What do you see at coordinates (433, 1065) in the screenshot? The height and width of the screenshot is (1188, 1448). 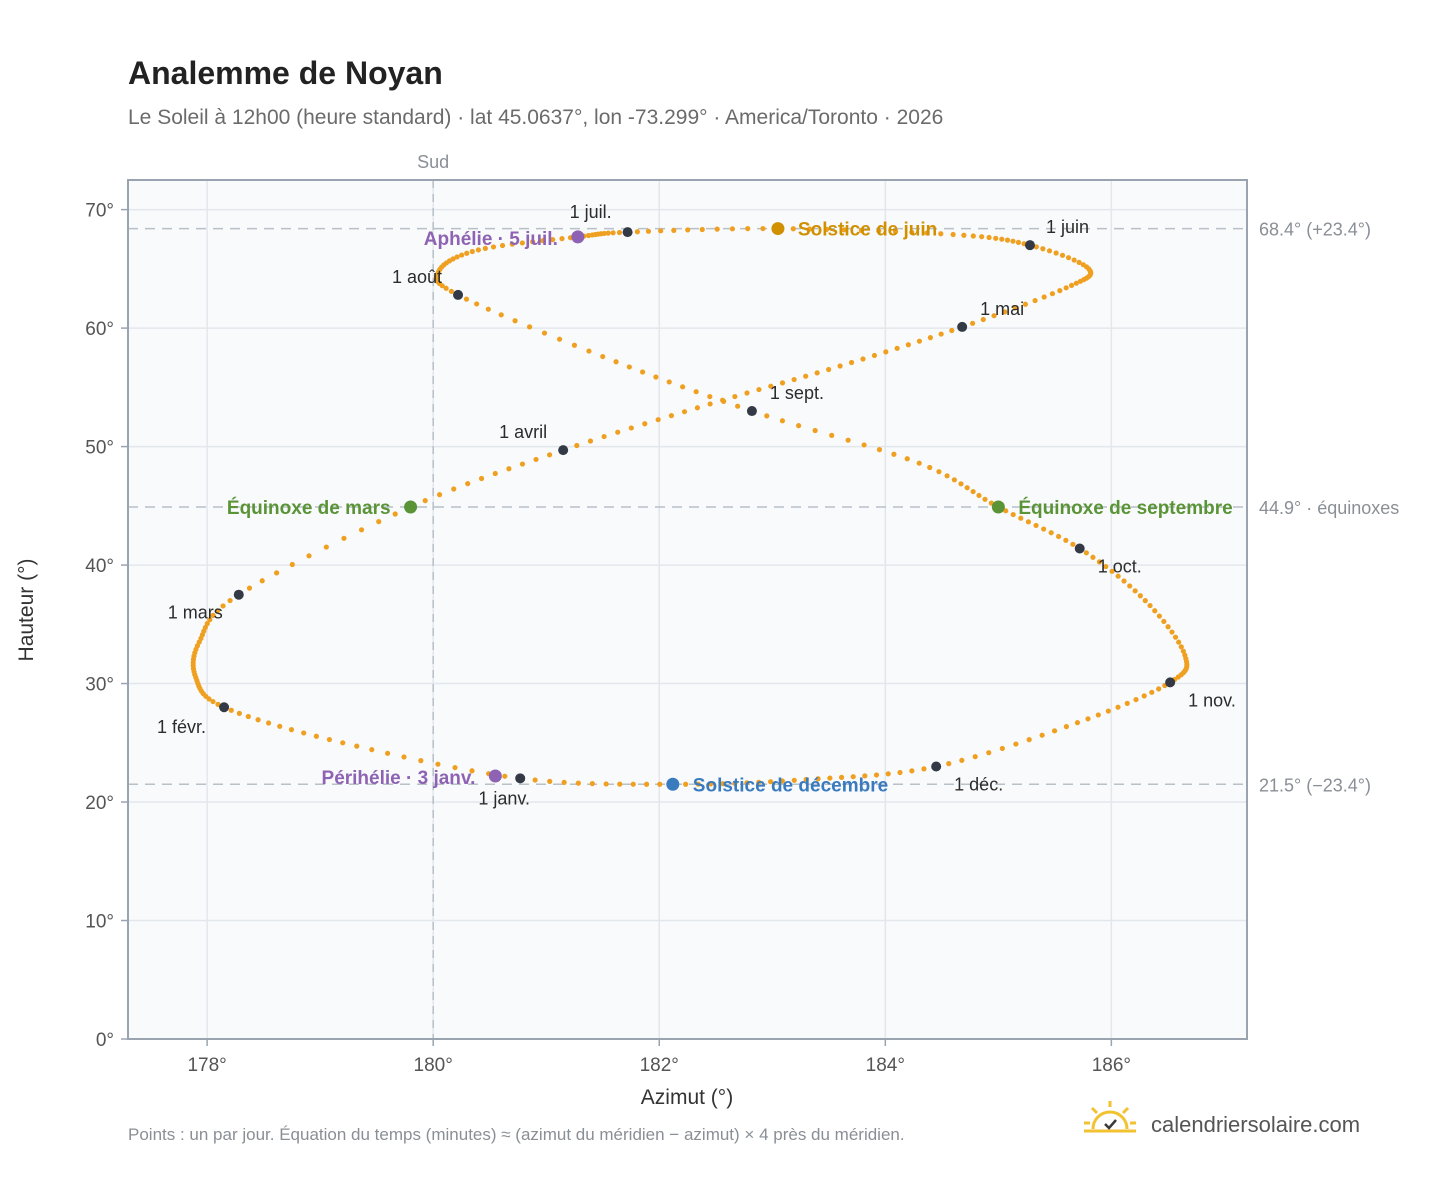 I see `x-tick-label: 180°` at bounding box center [433, 1065].